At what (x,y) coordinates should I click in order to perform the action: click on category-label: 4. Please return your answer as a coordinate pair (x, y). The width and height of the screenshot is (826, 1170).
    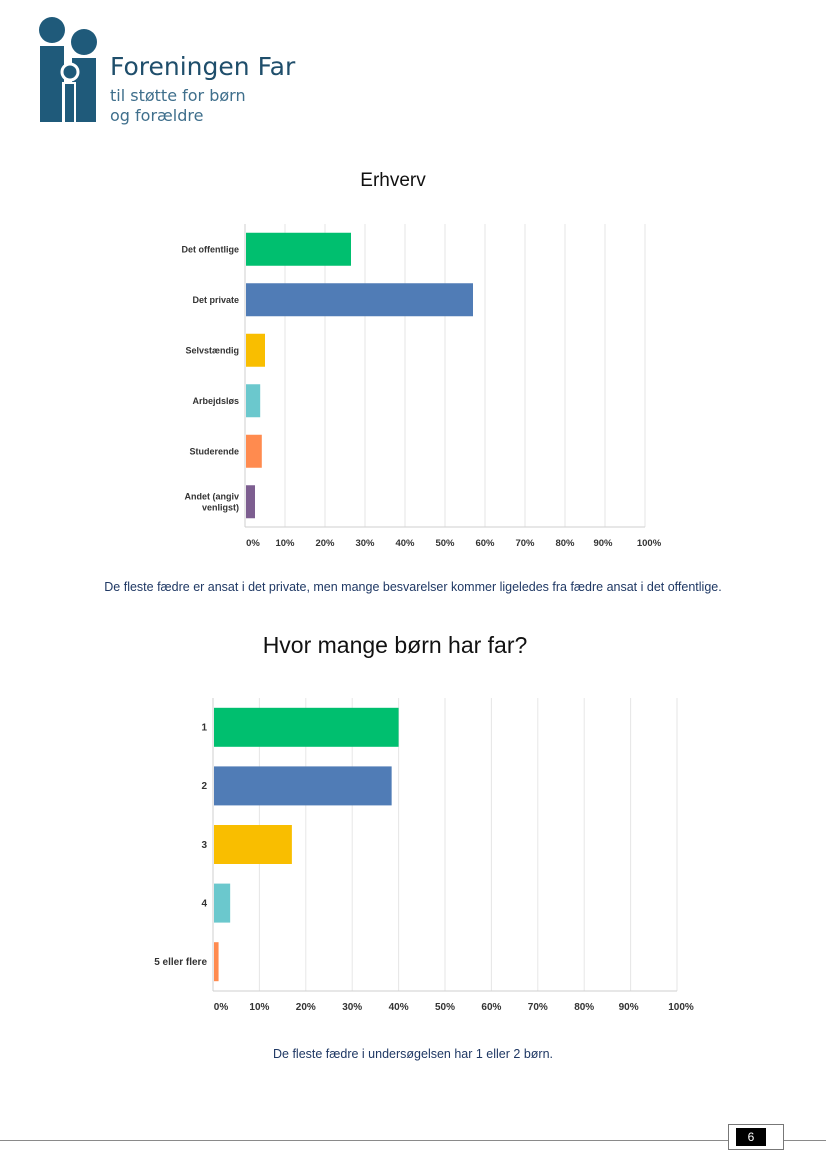
    Looking at the image, I should click on (204, 903).